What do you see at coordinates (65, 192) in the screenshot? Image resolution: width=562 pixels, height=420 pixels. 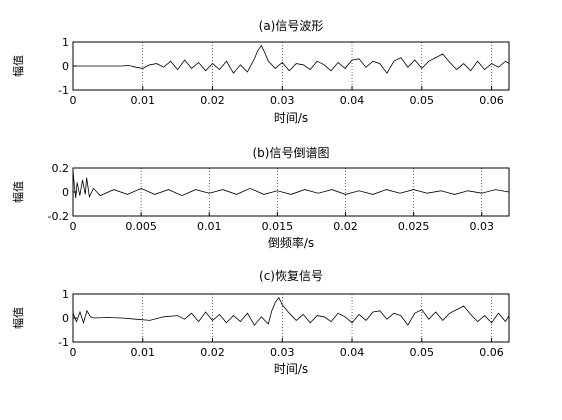 I see `y-tick-label-b-1: 0` at bounding box center [65, 192].